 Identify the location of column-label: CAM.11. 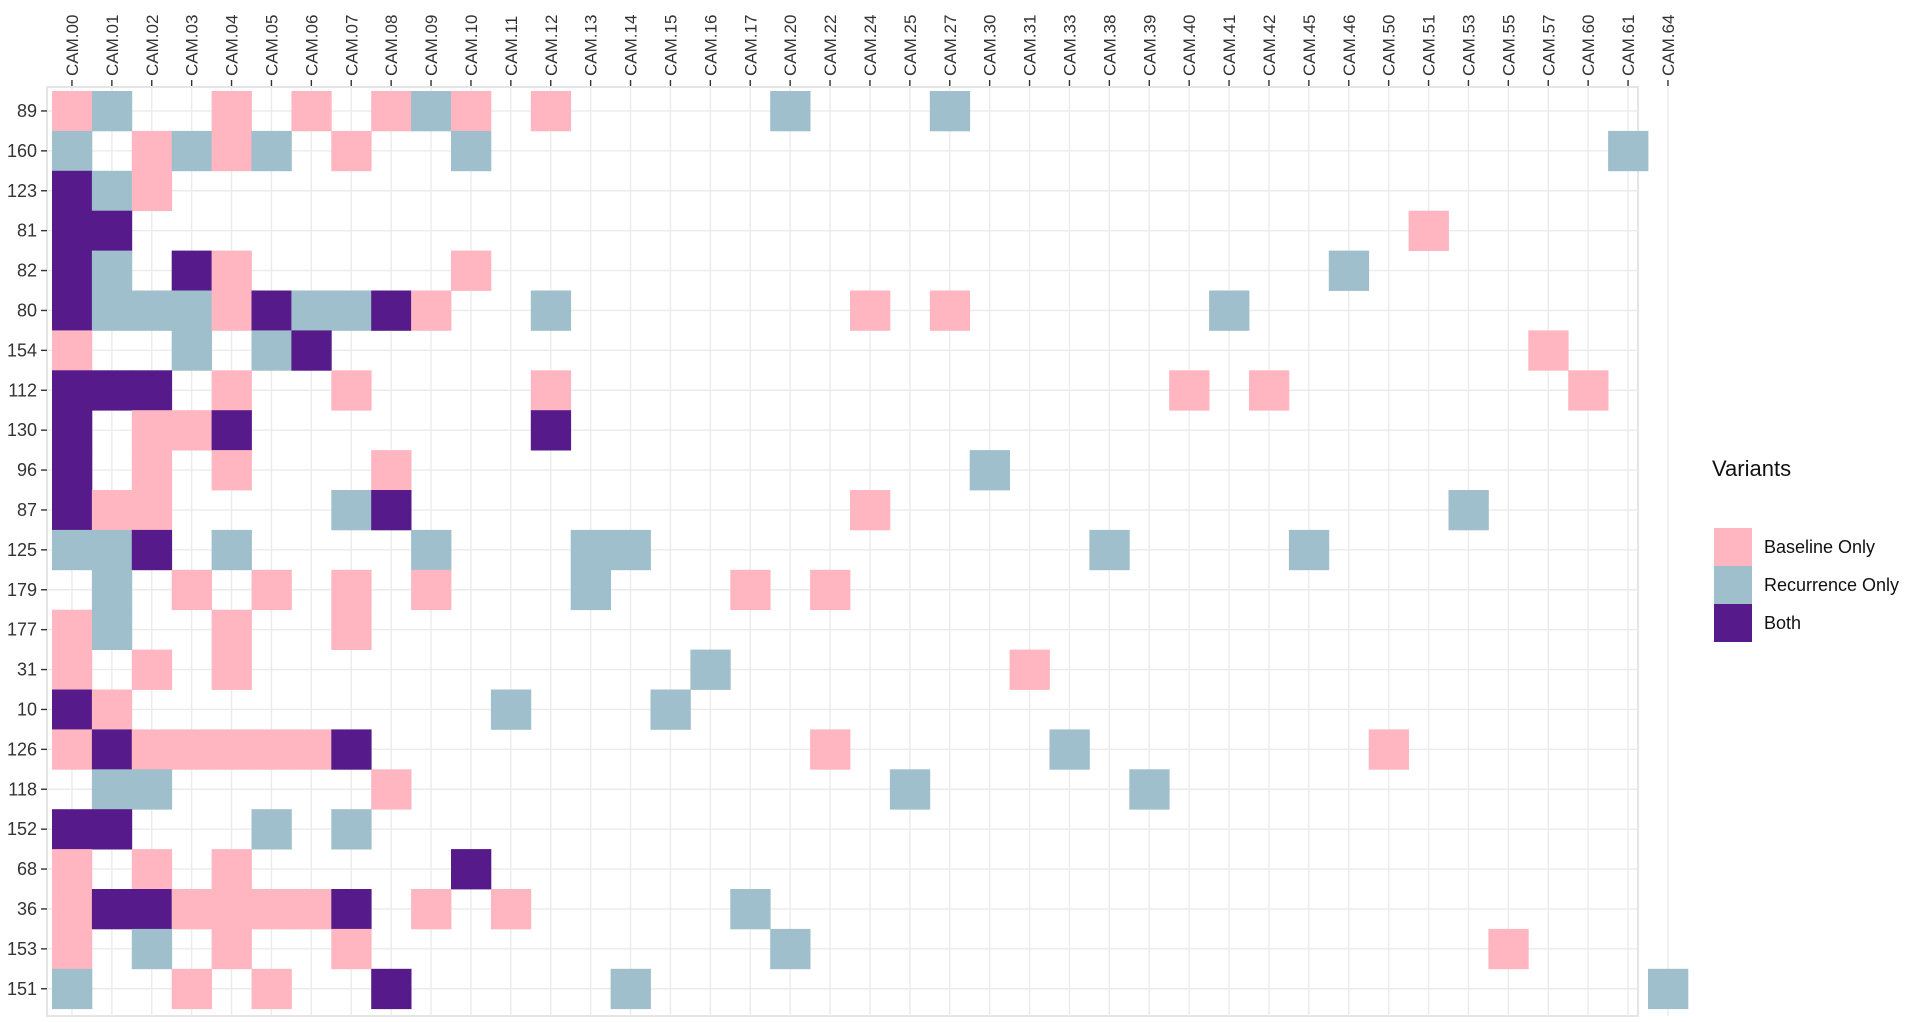
(511, 46).